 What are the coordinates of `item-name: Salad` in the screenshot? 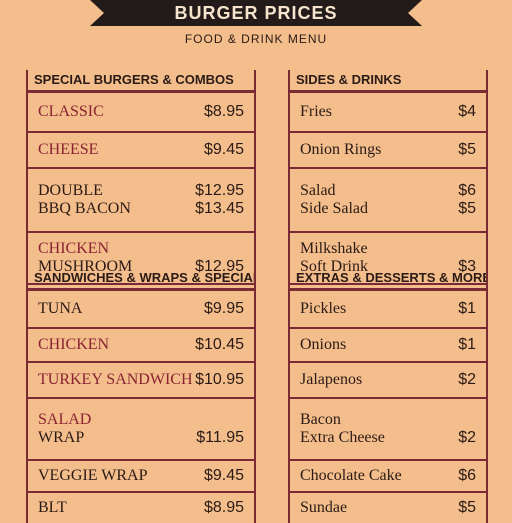 It's located at (318, 190).